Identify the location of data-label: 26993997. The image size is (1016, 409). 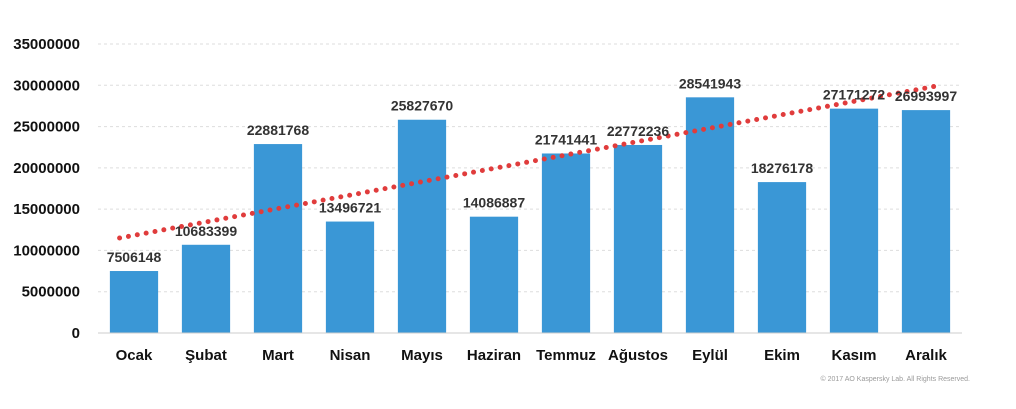
(926, 96).